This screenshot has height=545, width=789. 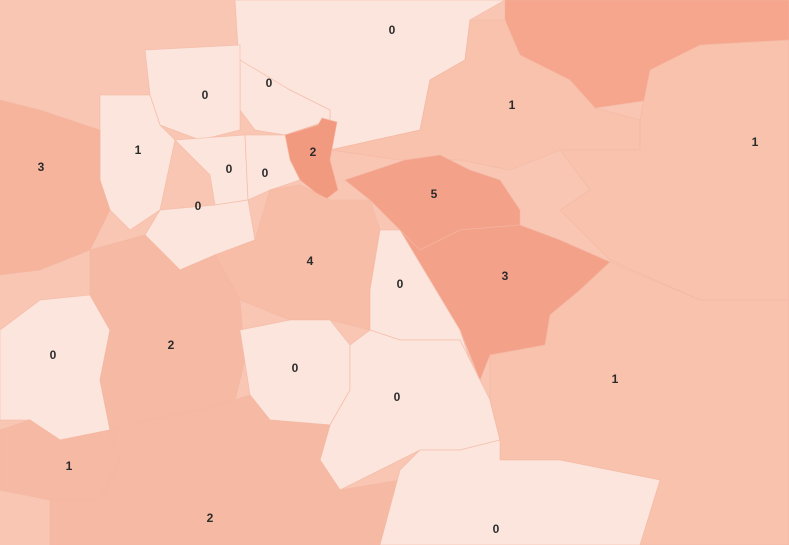 I want to click on region-count-label: 5, so click(x=434, y=194).